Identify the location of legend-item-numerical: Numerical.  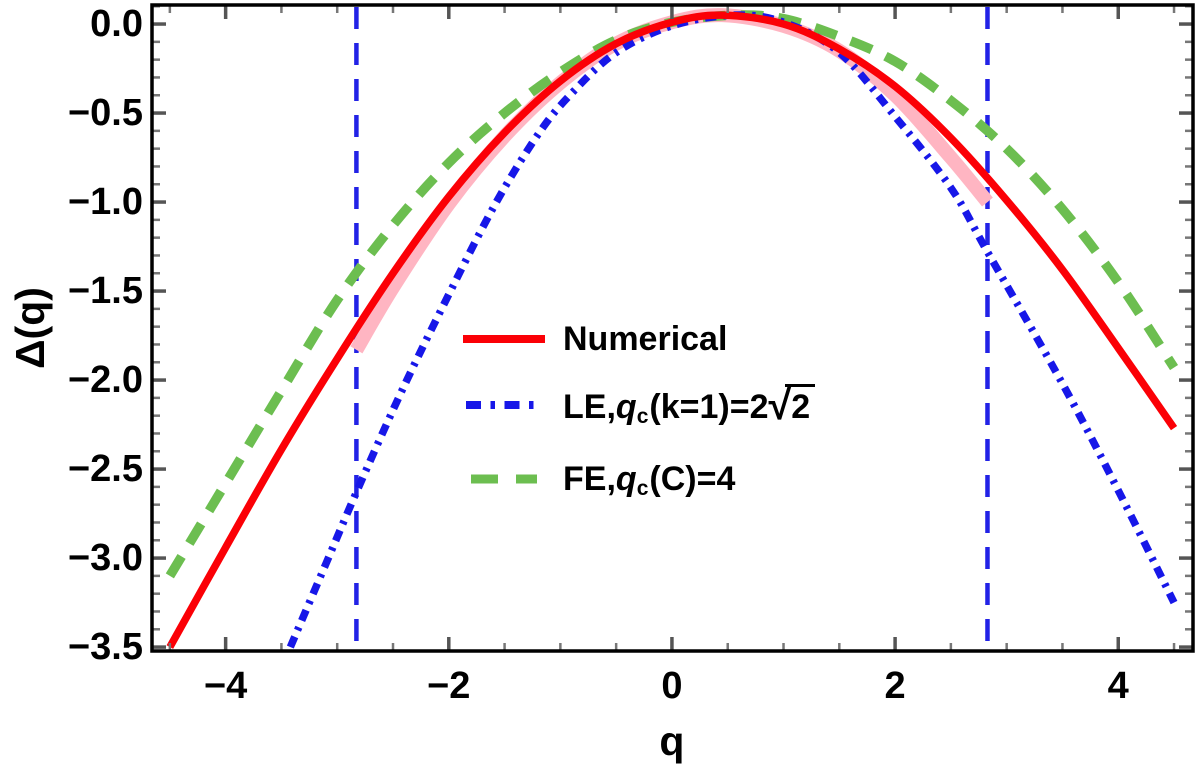
(594, 339).